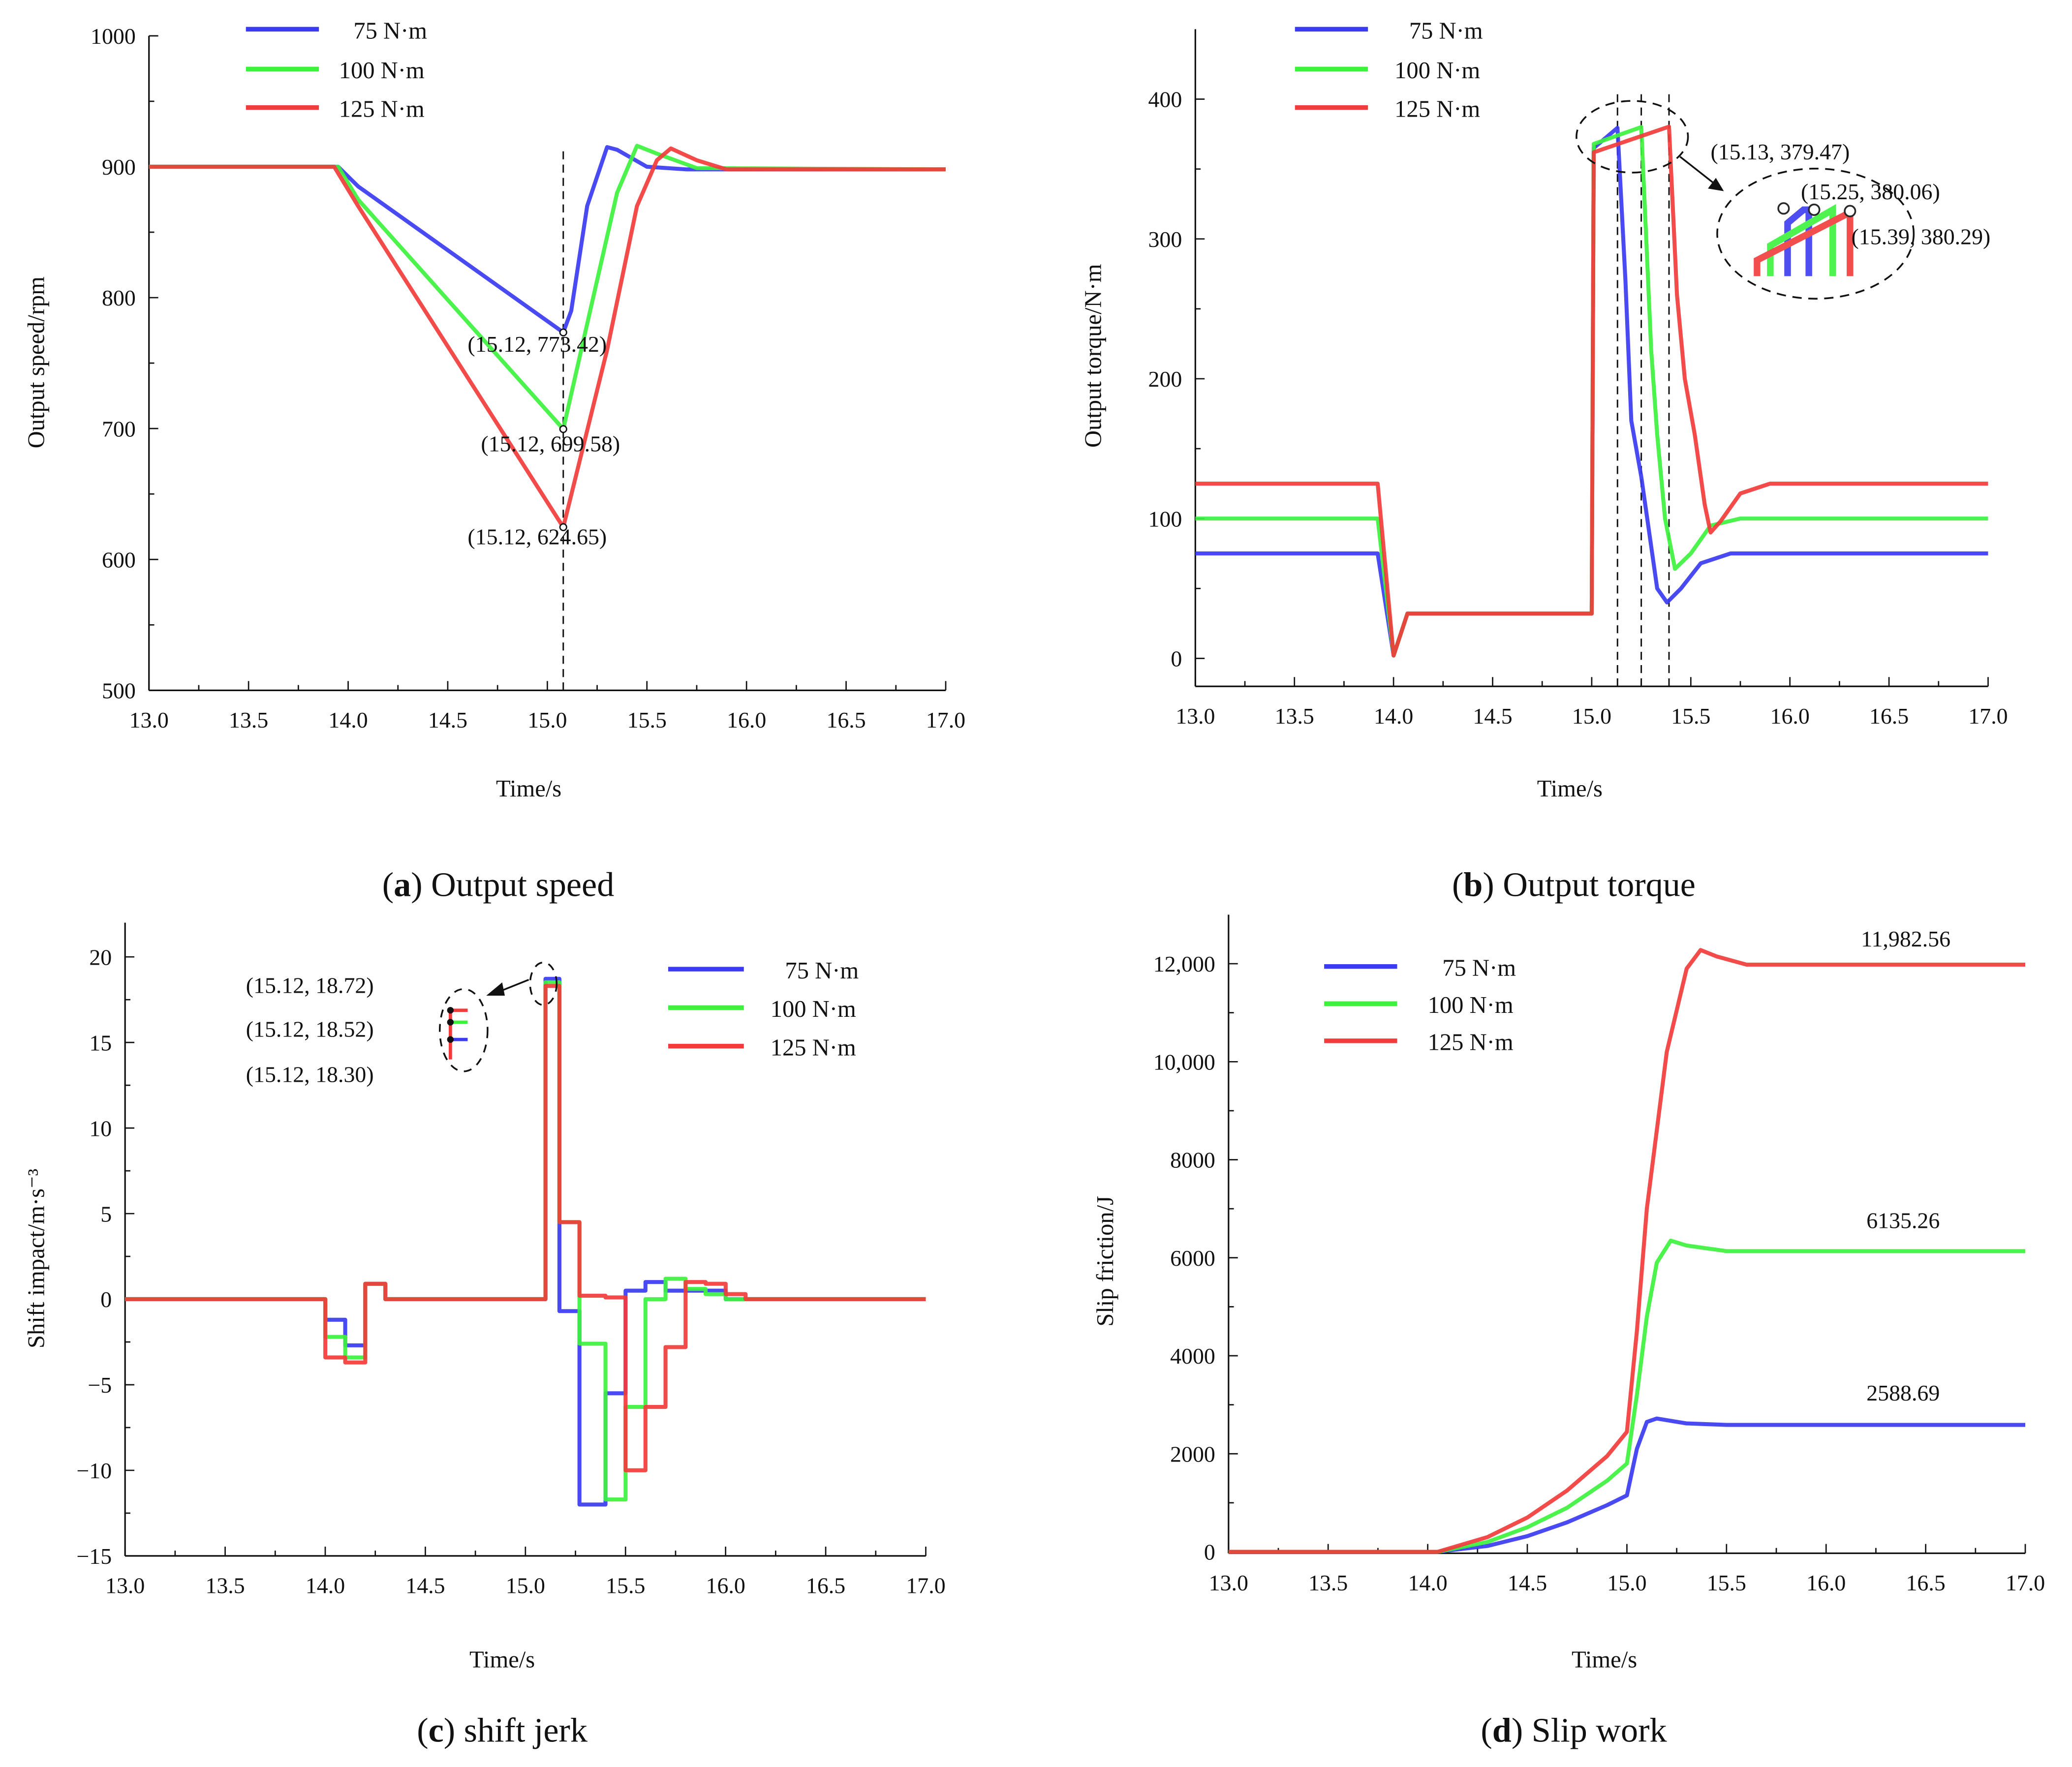 This screenshot has width=2072, height=1767. What do you see at coordinates (101, 1042) in the screenshot?
I see `y-tick-label: 15` at bounding box center [101, 1042].